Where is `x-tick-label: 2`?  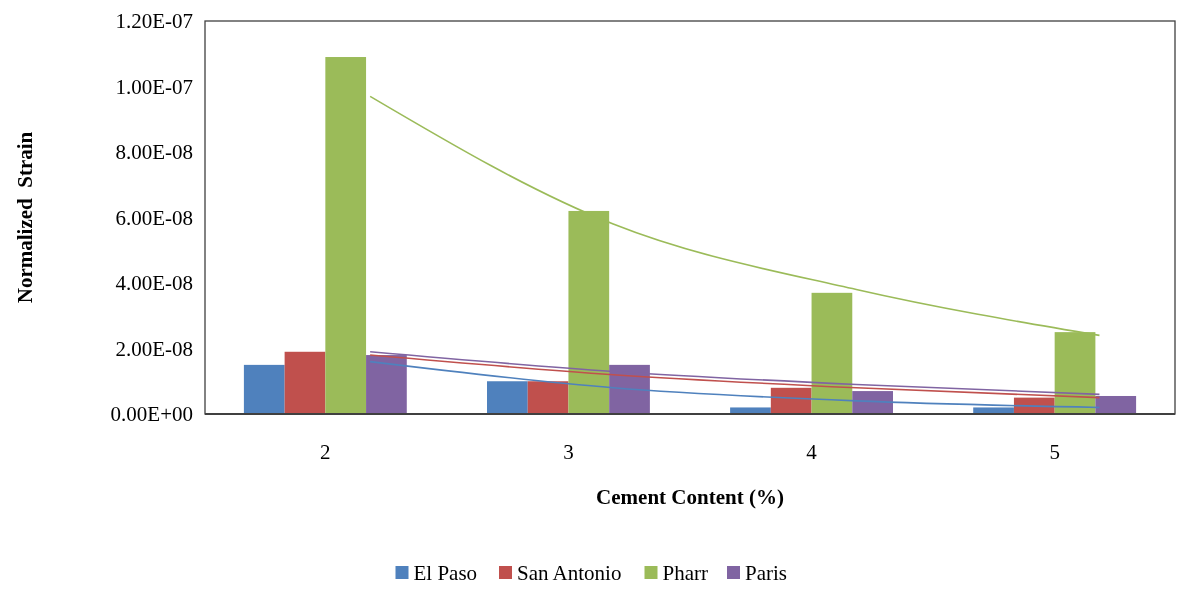 x-tick-label: 2 is located at coordinates (325, 452).